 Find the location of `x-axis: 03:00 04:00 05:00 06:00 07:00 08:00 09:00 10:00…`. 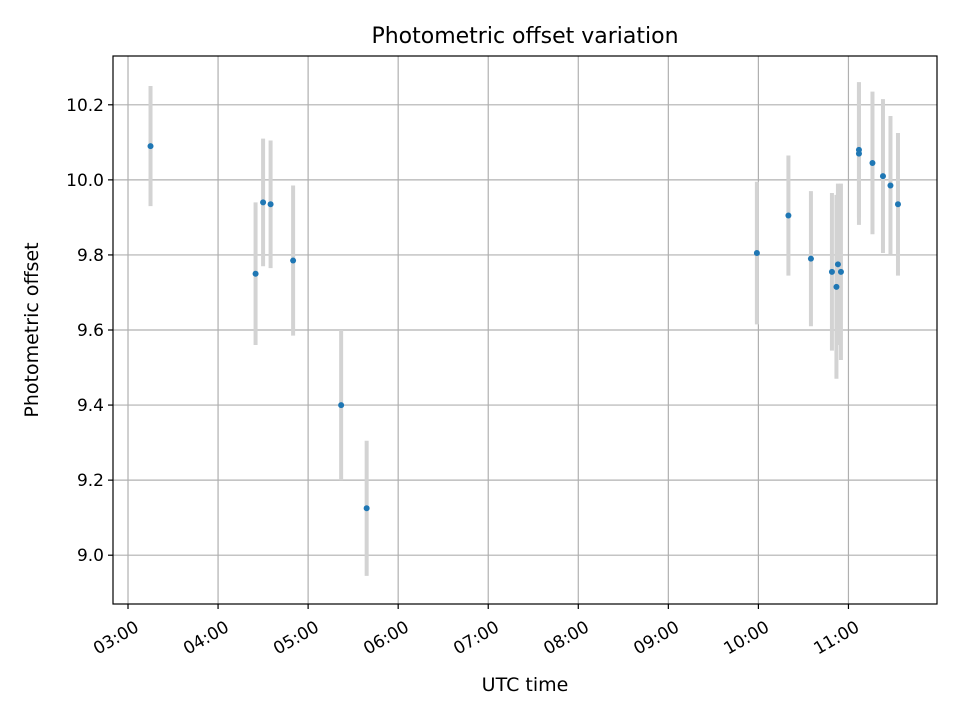

x-axis: 03:00 04:00 05:00 06:00 07:00 08:00 09:00 10:00… is located at coordinates (476, 631).